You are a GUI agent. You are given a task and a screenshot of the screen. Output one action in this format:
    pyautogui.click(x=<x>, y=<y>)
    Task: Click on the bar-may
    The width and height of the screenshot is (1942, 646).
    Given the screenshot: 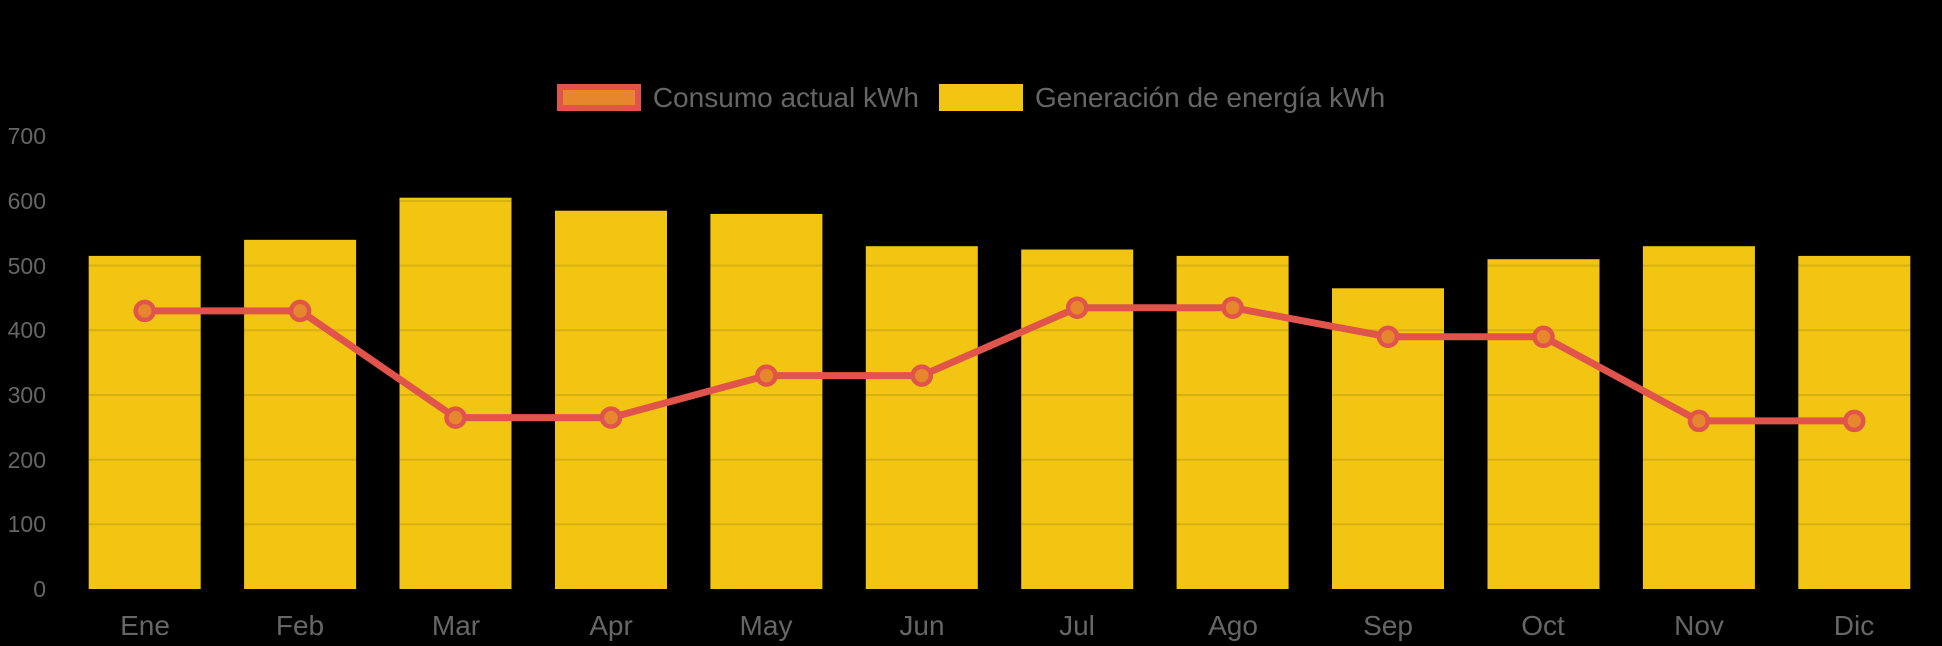 What is the action you would take?
    pyautogui.click(x=766, y=401)
    